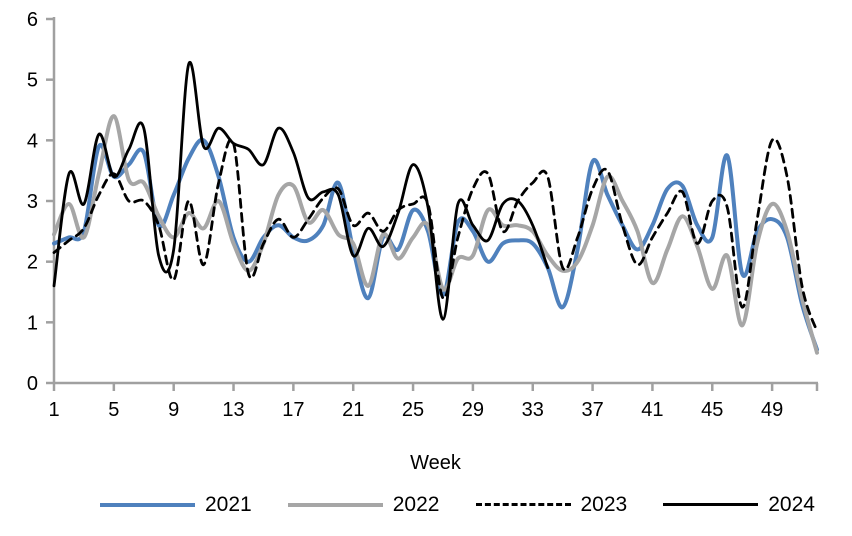  I want to click on x-tick-label: 5, so click(113, 410).